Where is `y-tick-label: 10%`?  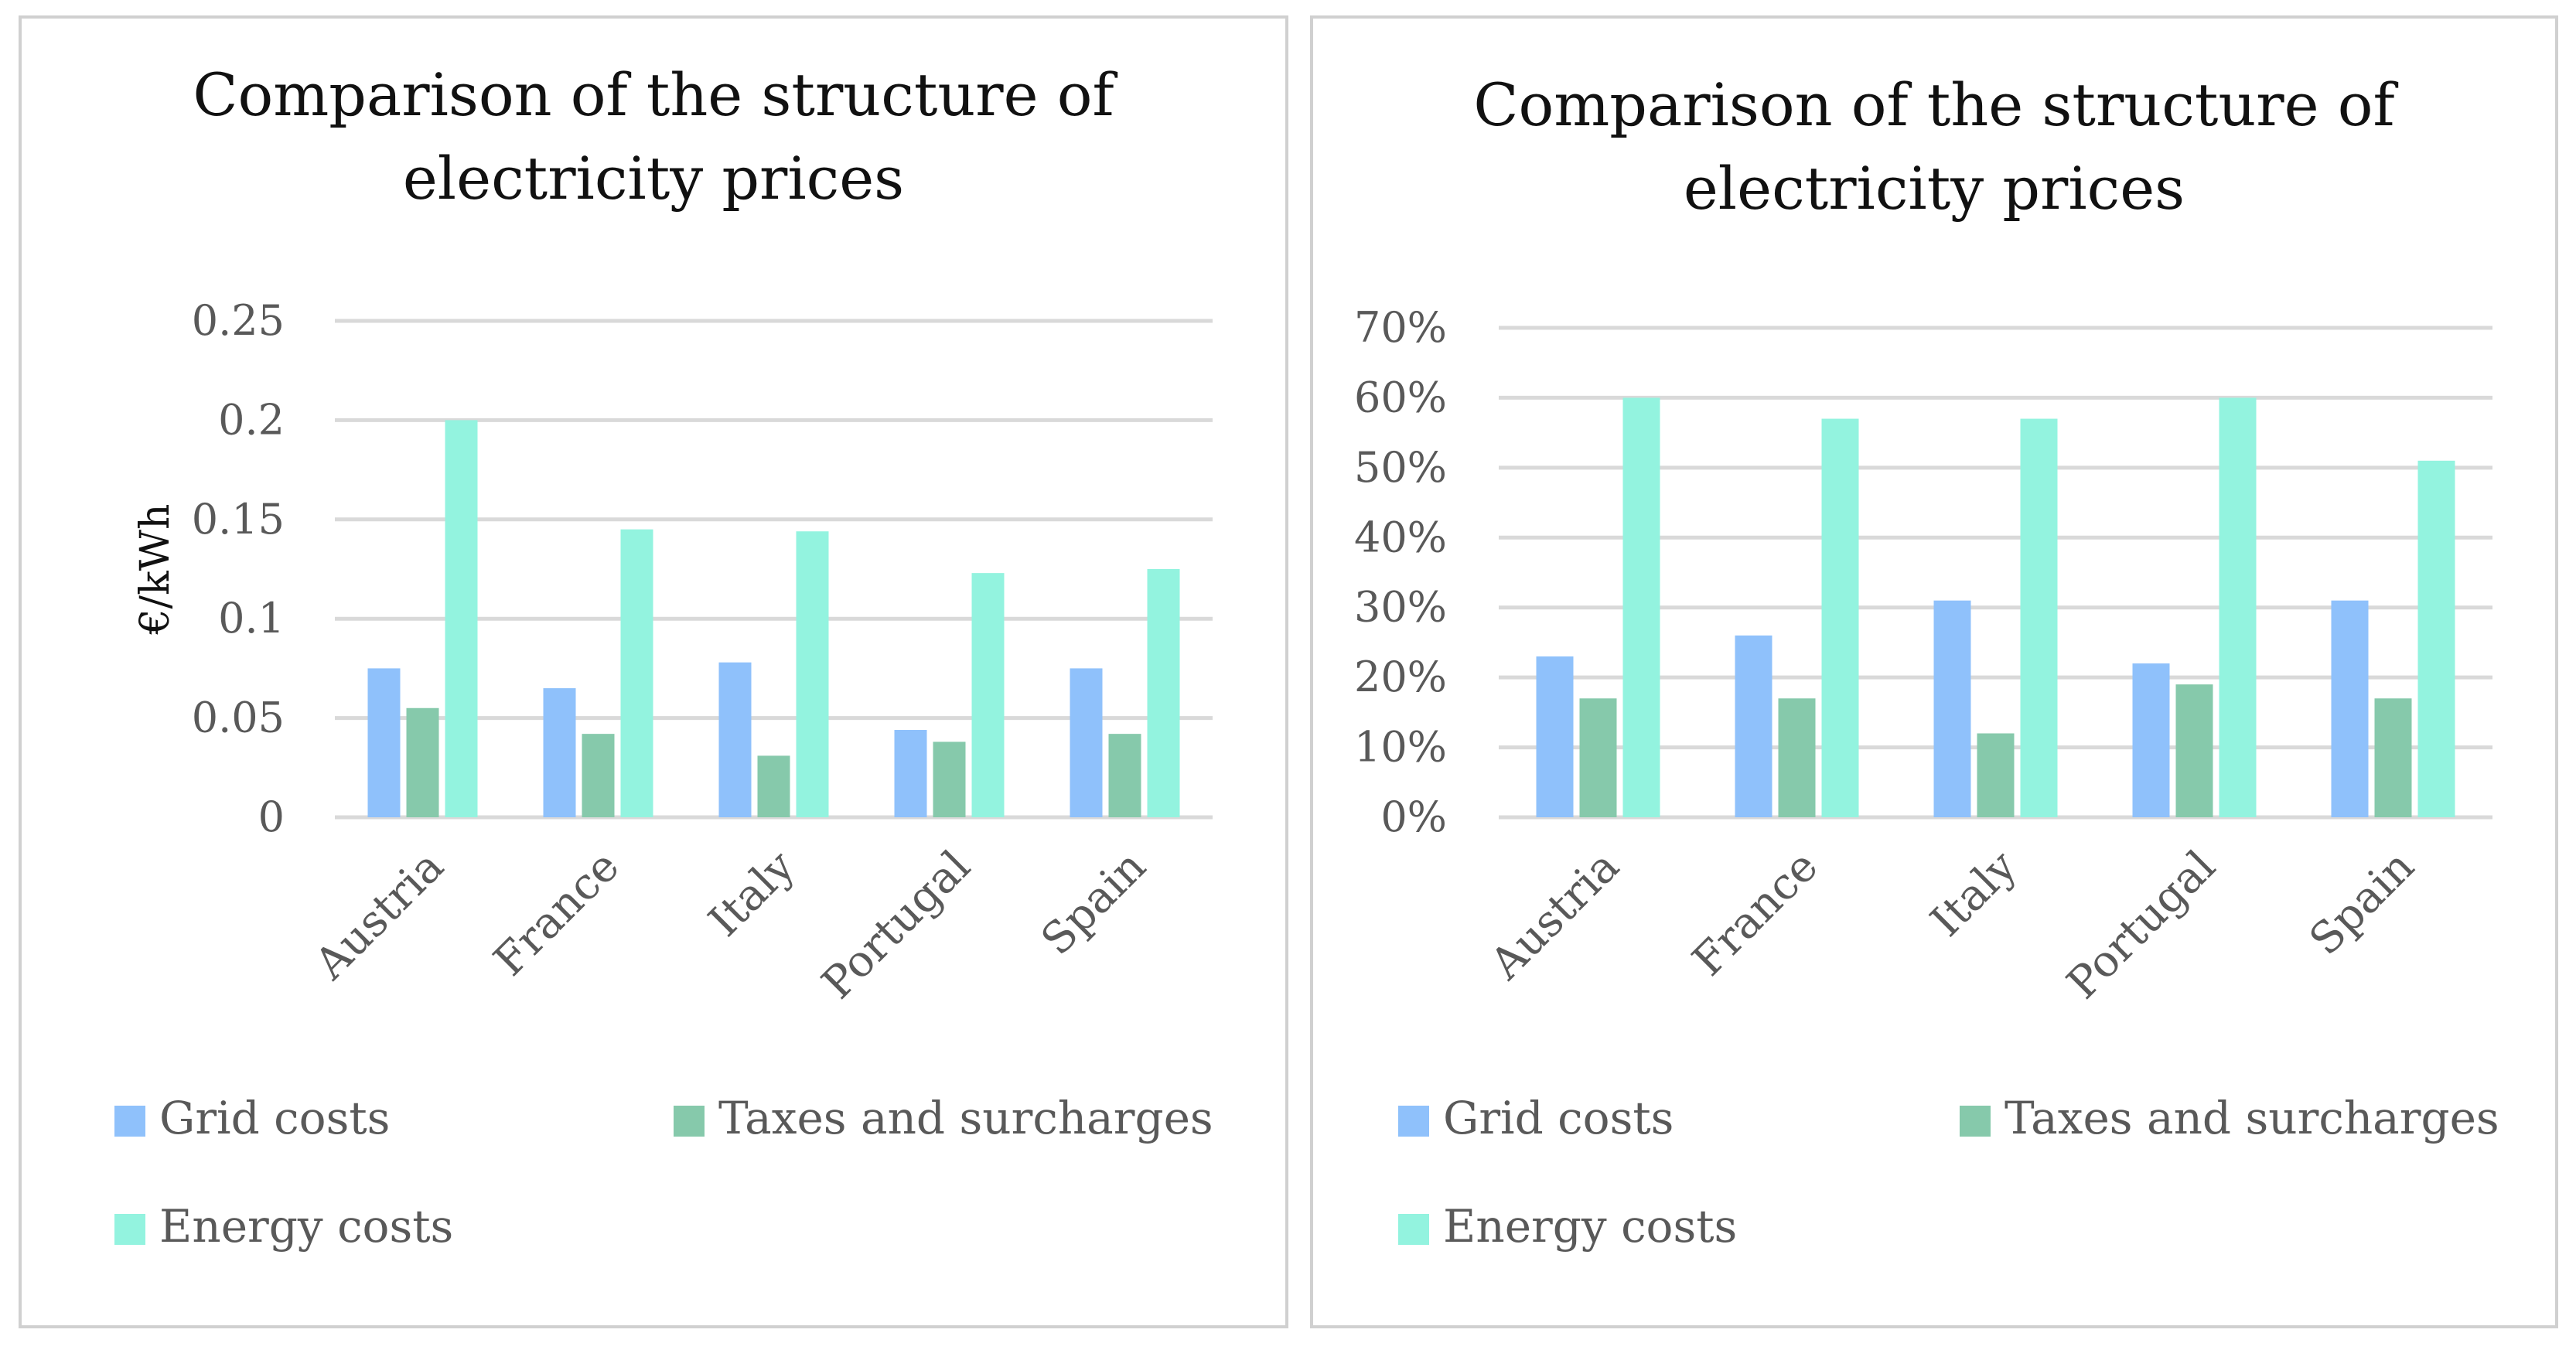 y-tick-label: 10% is located at coordinates (1401, 747).